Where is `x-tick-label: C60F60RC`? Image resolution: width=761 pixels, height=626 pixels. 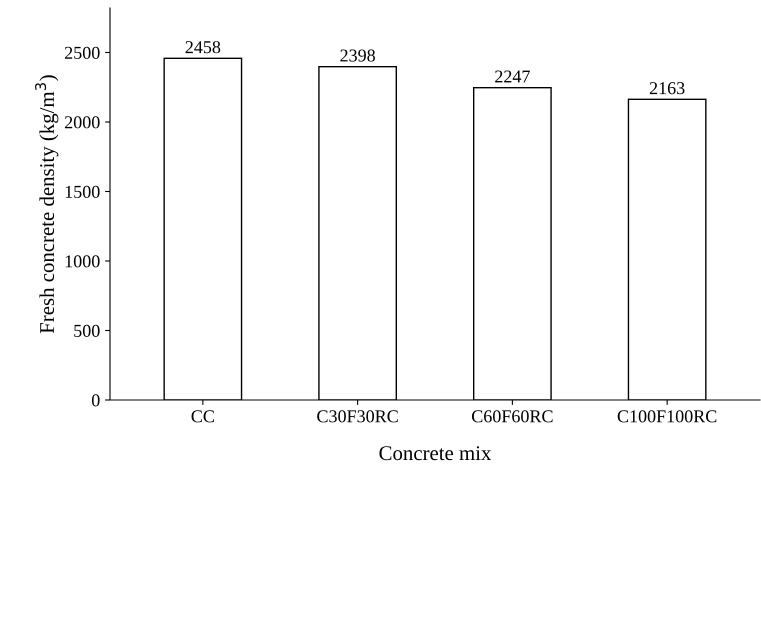
x-tick-label: C60F60RC is located at coordinates (512, 416).